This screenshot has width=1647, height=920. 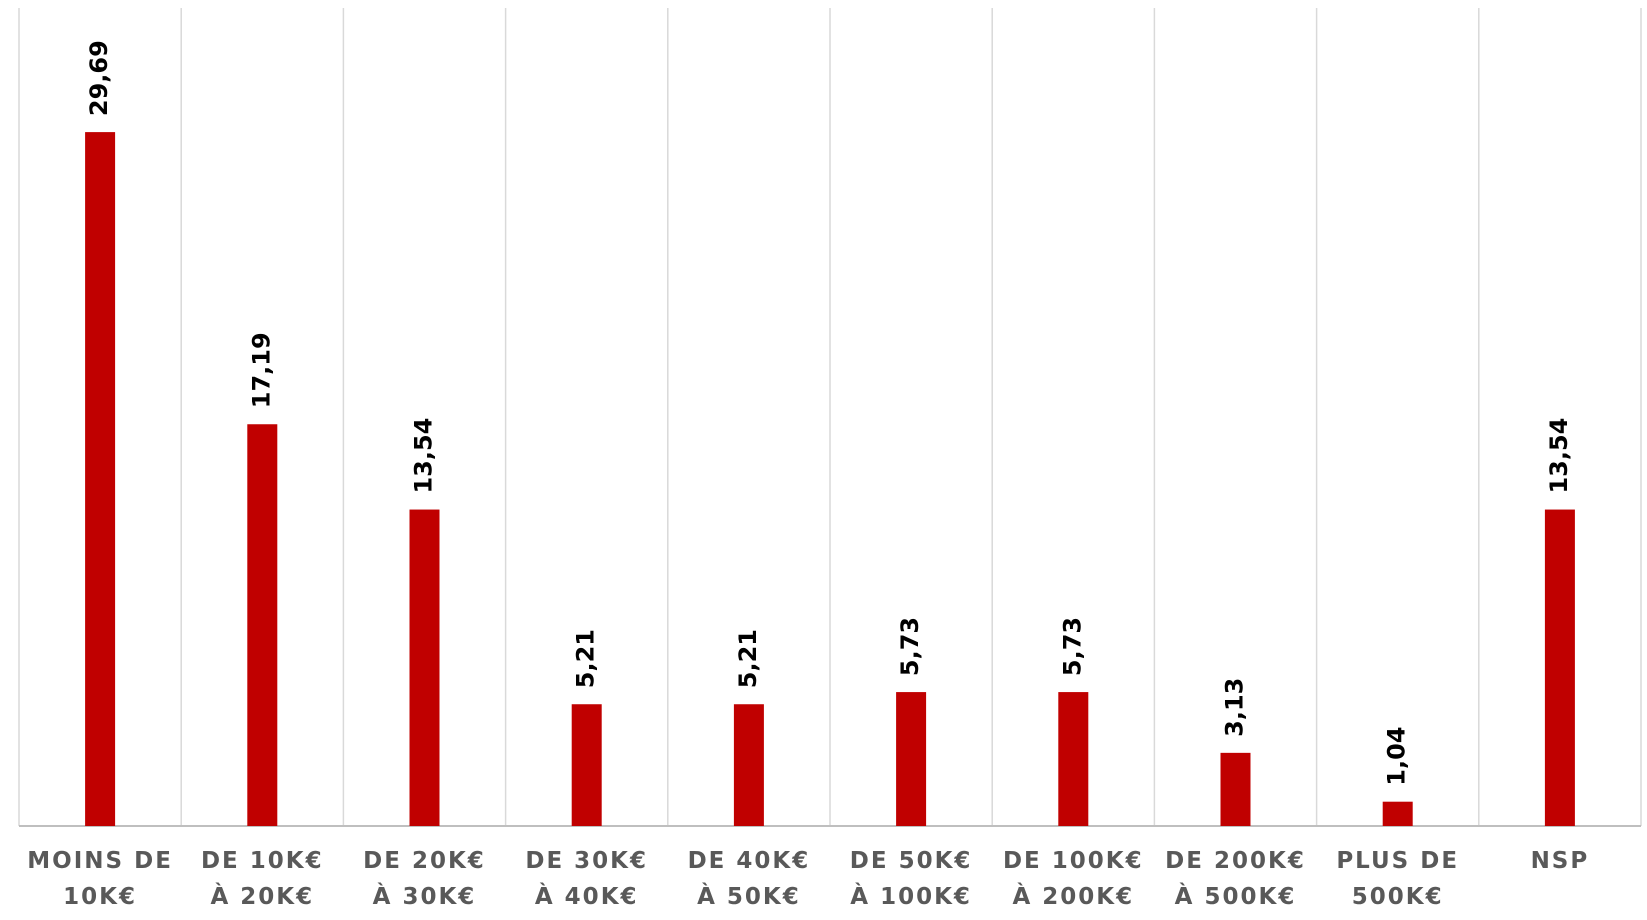 I want to click on x-tick-label: PLUS DE 500K€, so click(x=1397, y=879).